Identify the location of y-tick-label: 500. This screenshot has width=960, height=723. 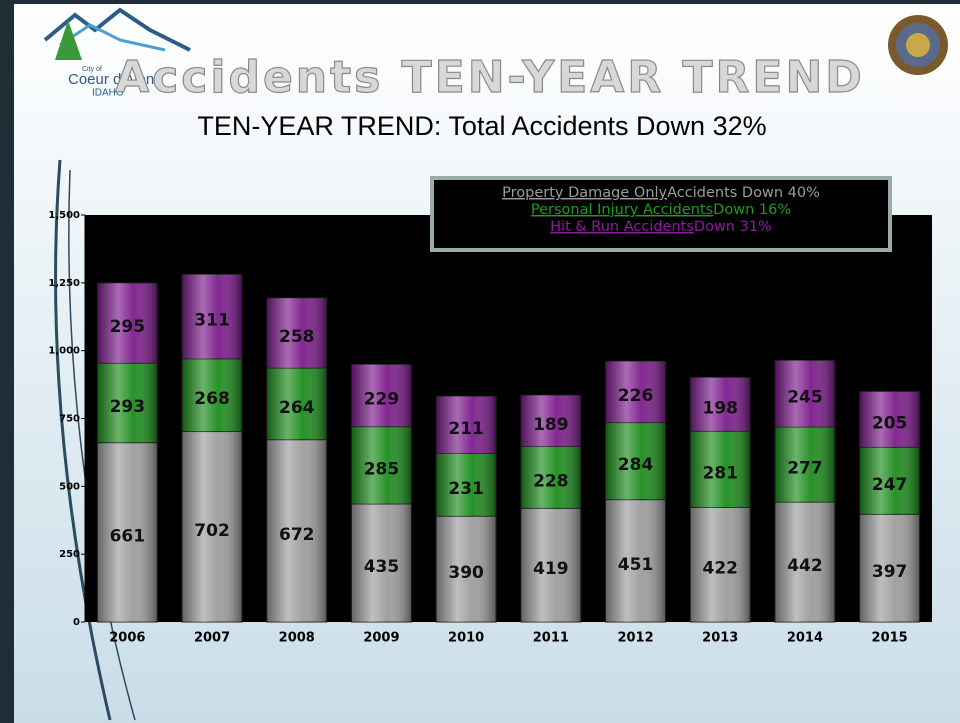
(69, 486).